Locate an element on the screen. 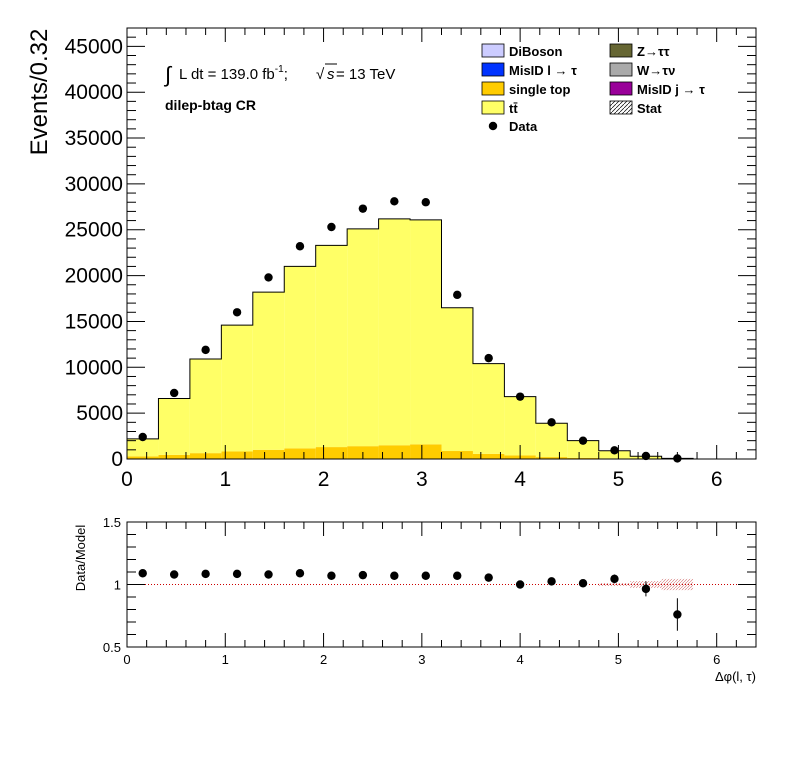 The image size is (796, 772). x-tick-label: 3 is located at coordinates (422, 479).